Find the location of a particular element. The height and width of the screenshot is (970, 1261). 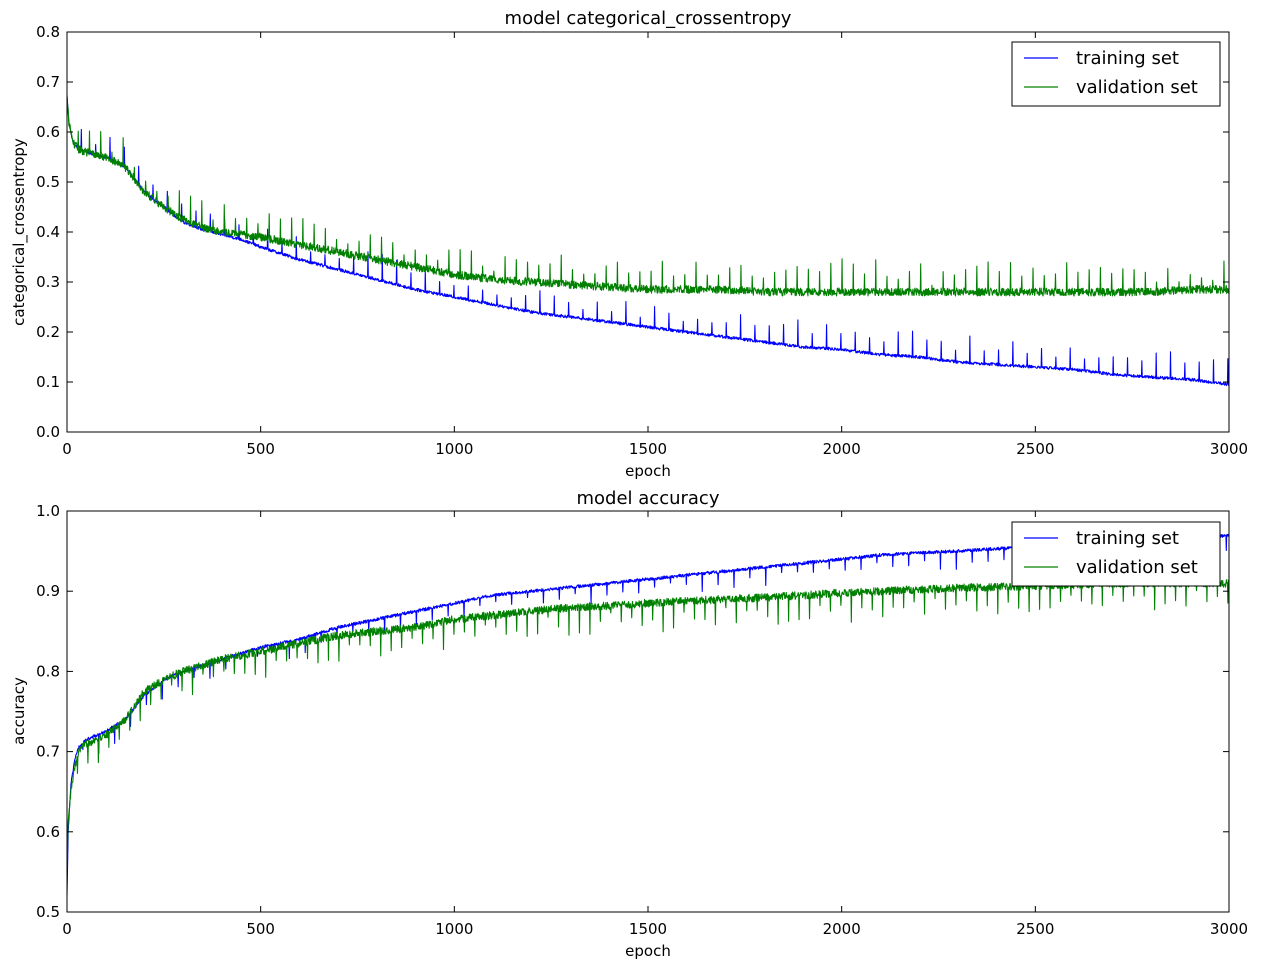

y-axis-label: categorical_crossentropy is located at coordinates (19, 232).